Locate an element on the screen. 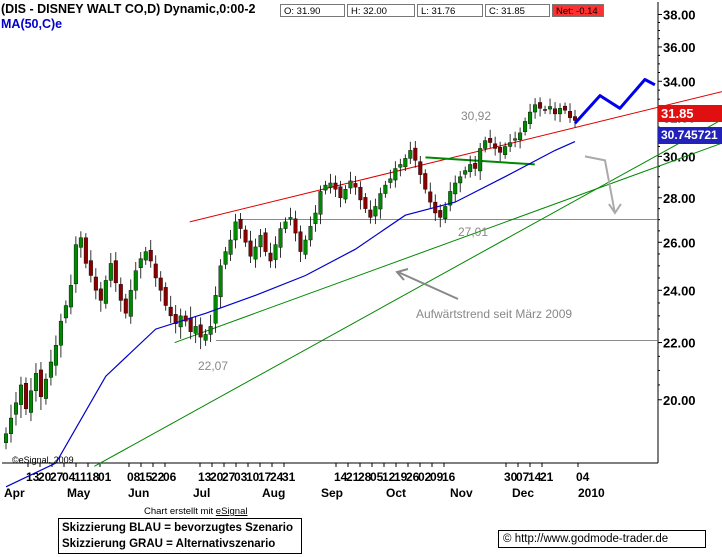 The height and width of the screenshot is (557, 722). source-link: © http://www.godmode-trader.de is located at coordinates (602, 539).